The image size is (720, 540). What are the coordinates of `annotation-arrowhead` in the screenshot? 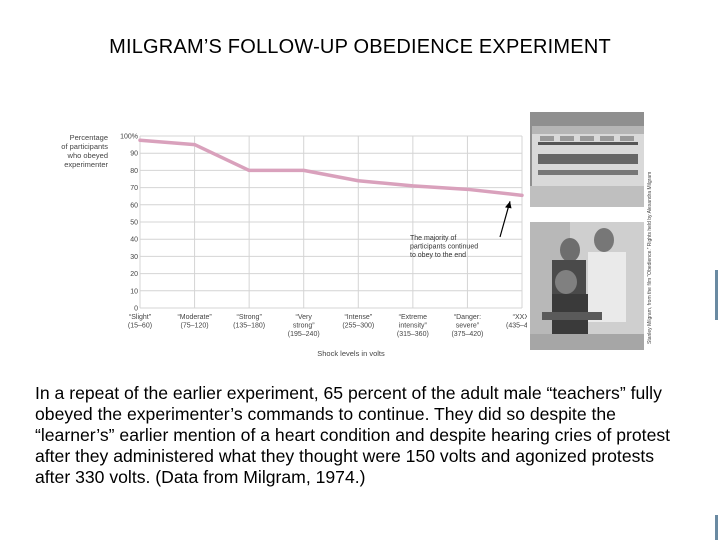 It's located at (508, 205).